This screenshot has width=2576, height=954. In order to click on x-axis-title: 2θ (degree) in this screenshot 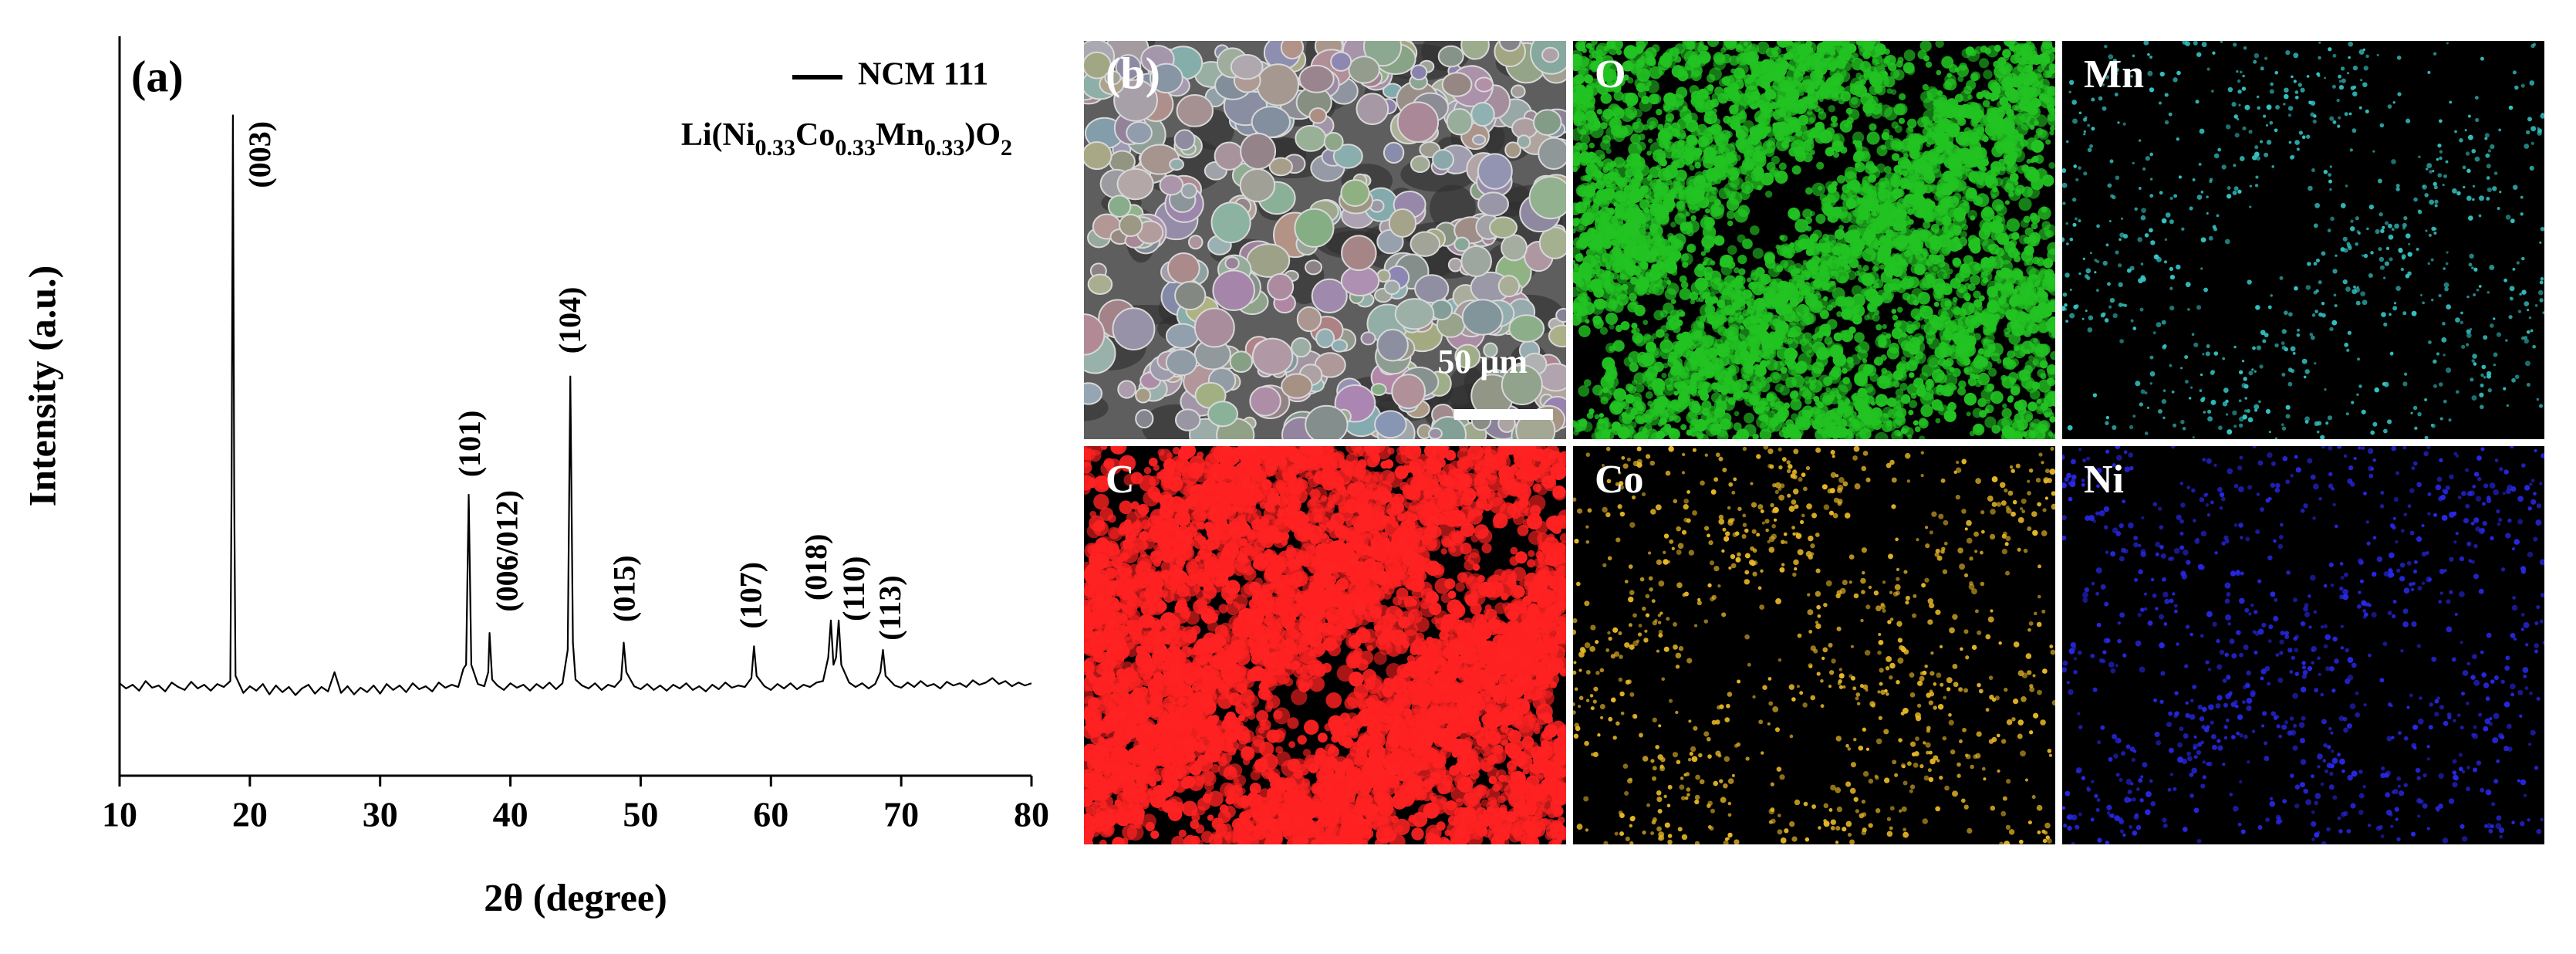, I will do `click(575, 896)`.